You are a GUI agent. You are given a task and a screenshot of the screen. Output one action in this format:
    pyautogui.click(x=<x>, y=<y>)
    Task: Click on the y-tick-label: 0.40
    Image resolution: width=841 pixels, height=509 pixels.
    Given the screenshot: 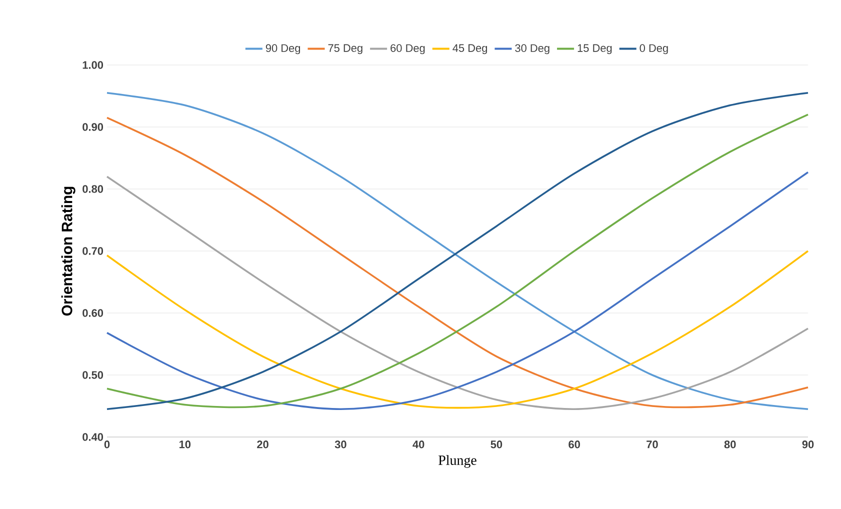 What is the action you would take?
    pyautogui.click(x=93, y=437)
    